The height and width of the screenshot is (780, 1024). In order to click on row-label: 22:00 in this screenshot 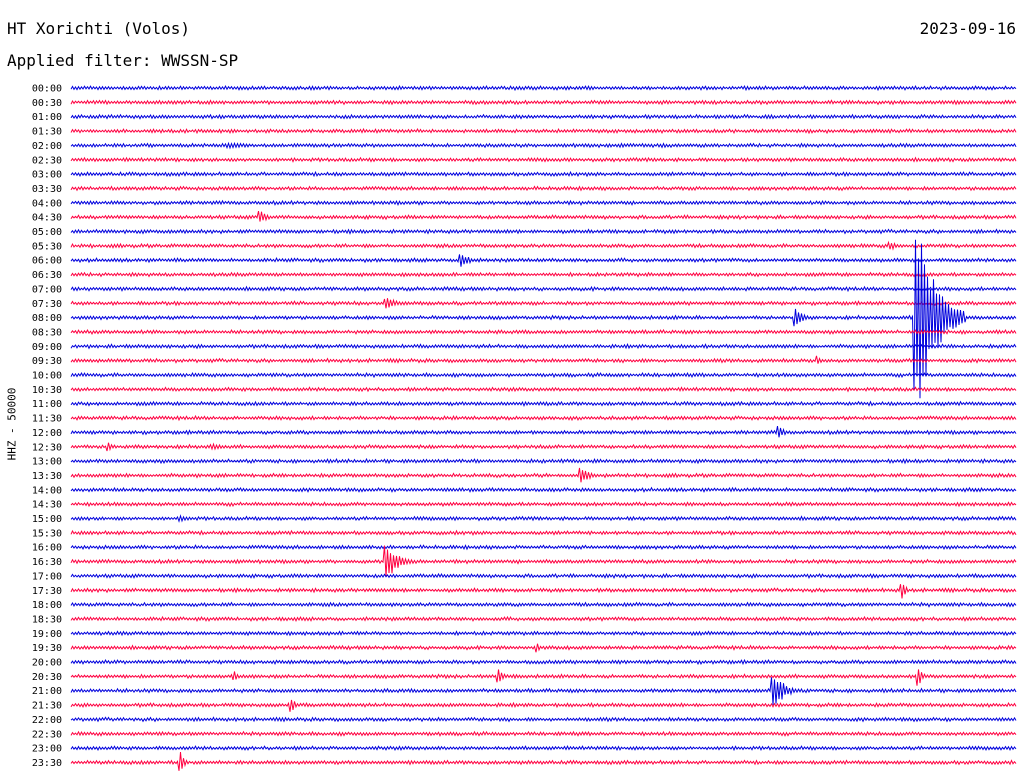, I will do `click(47, 720)`.